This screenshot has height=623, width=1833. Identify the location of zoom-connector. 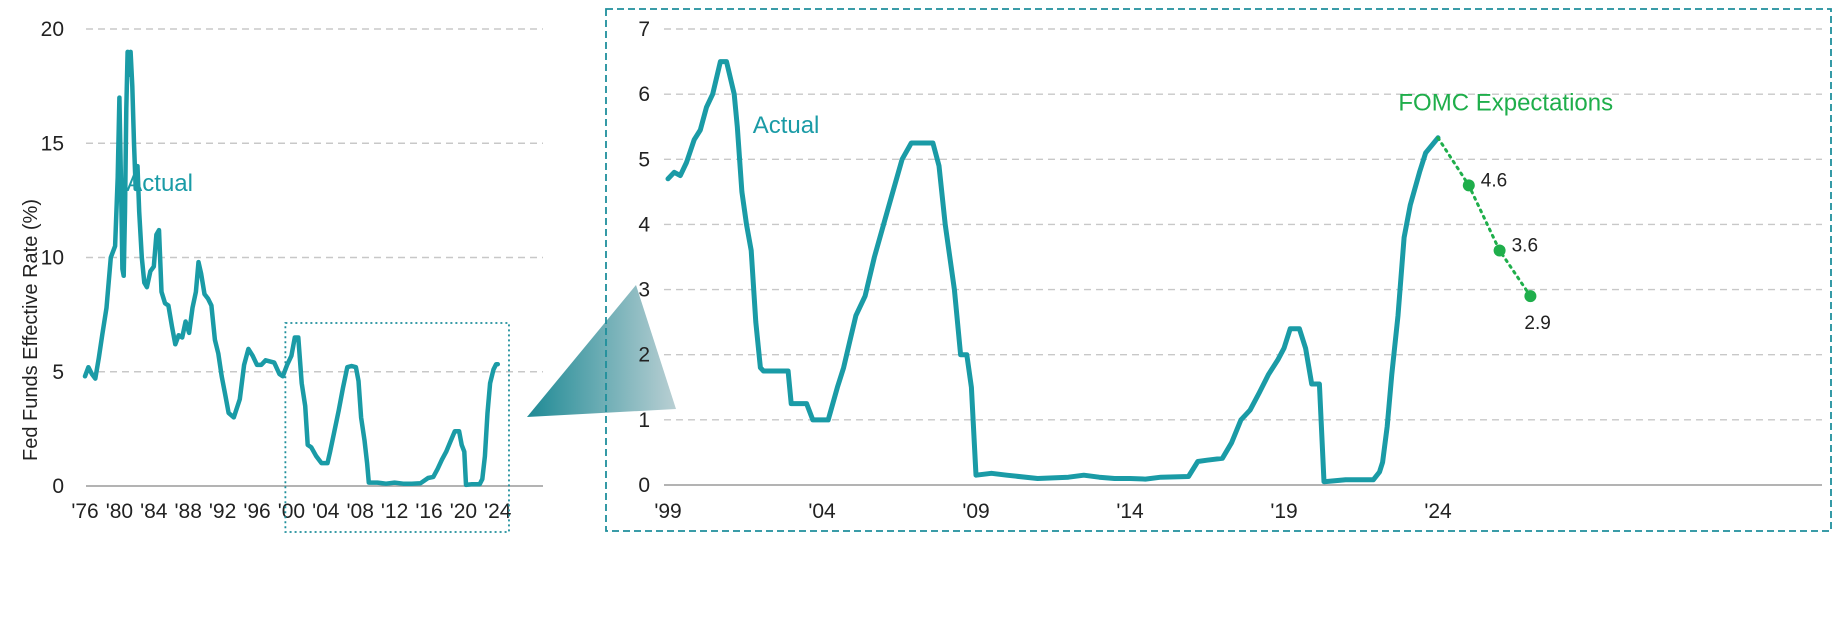
(480, 409).